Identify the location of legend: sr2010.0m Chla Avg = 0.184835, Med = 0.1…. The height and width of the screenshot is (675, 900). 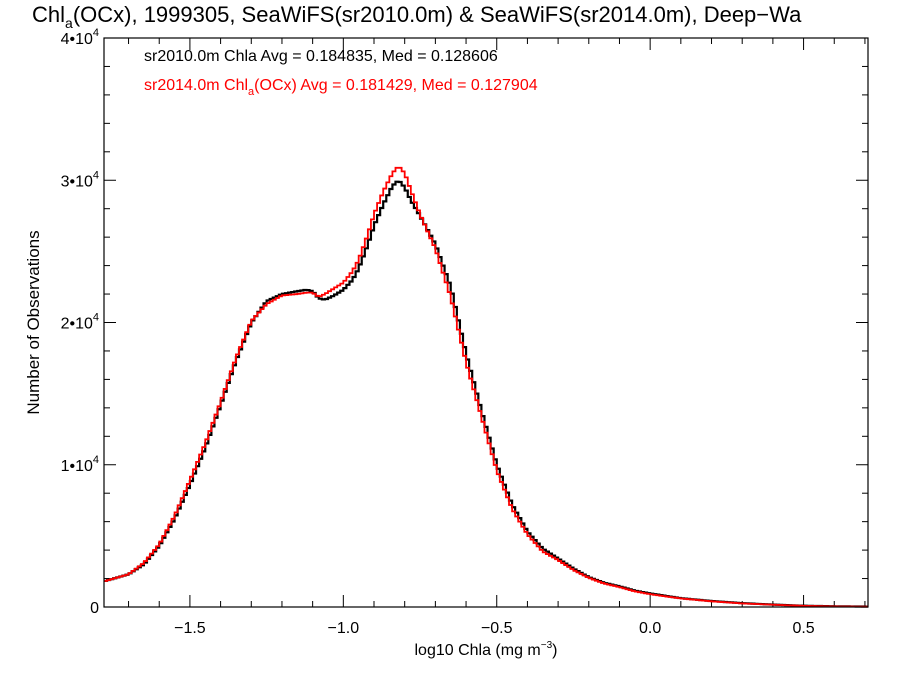
(341, 73).